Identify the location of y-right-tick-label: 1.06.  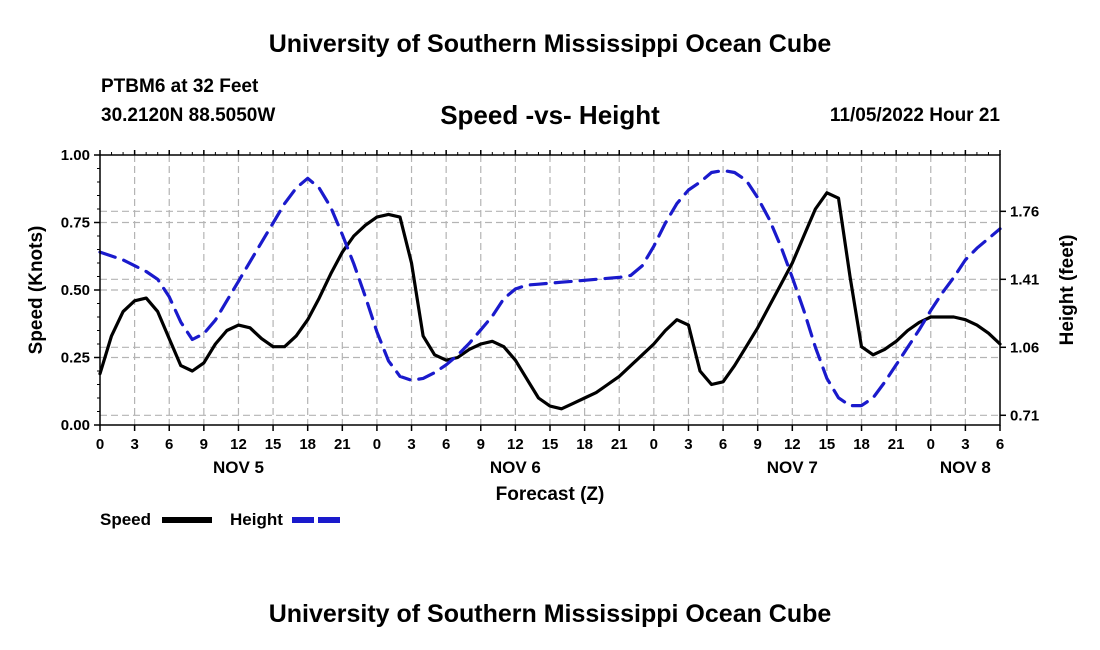
(1024, 347).